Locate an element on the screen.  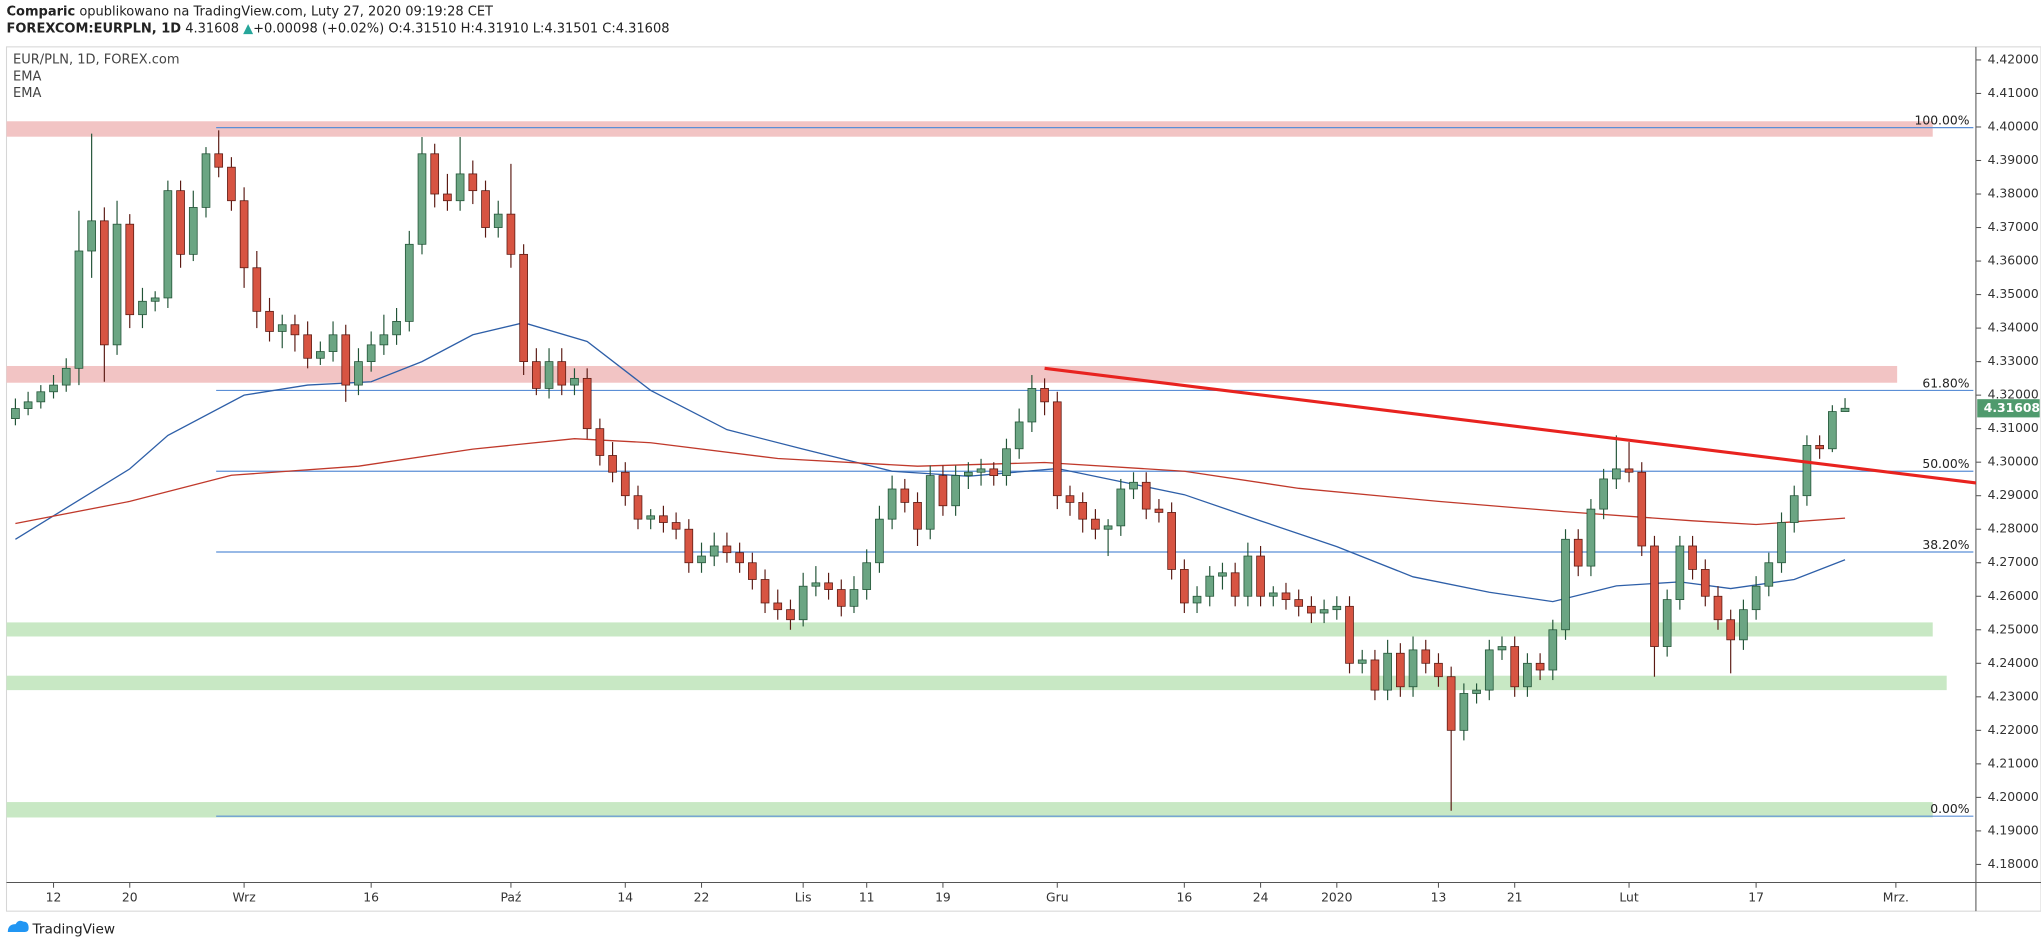
x-tick-label: 19 is located at coordinates (943, 898).